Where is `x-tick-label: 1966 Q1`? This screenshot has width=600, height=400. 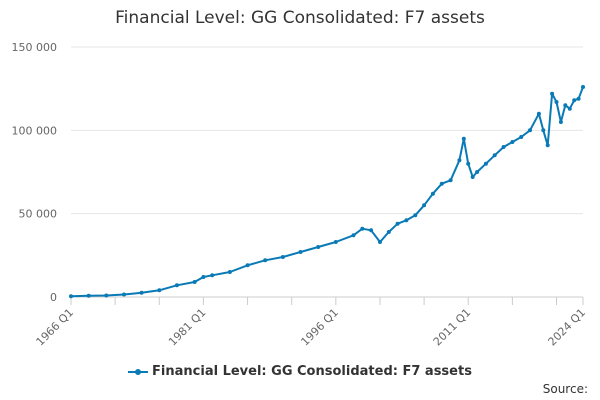 x-tick-label: 1966 Q1 is located at coordinates (55, 327).